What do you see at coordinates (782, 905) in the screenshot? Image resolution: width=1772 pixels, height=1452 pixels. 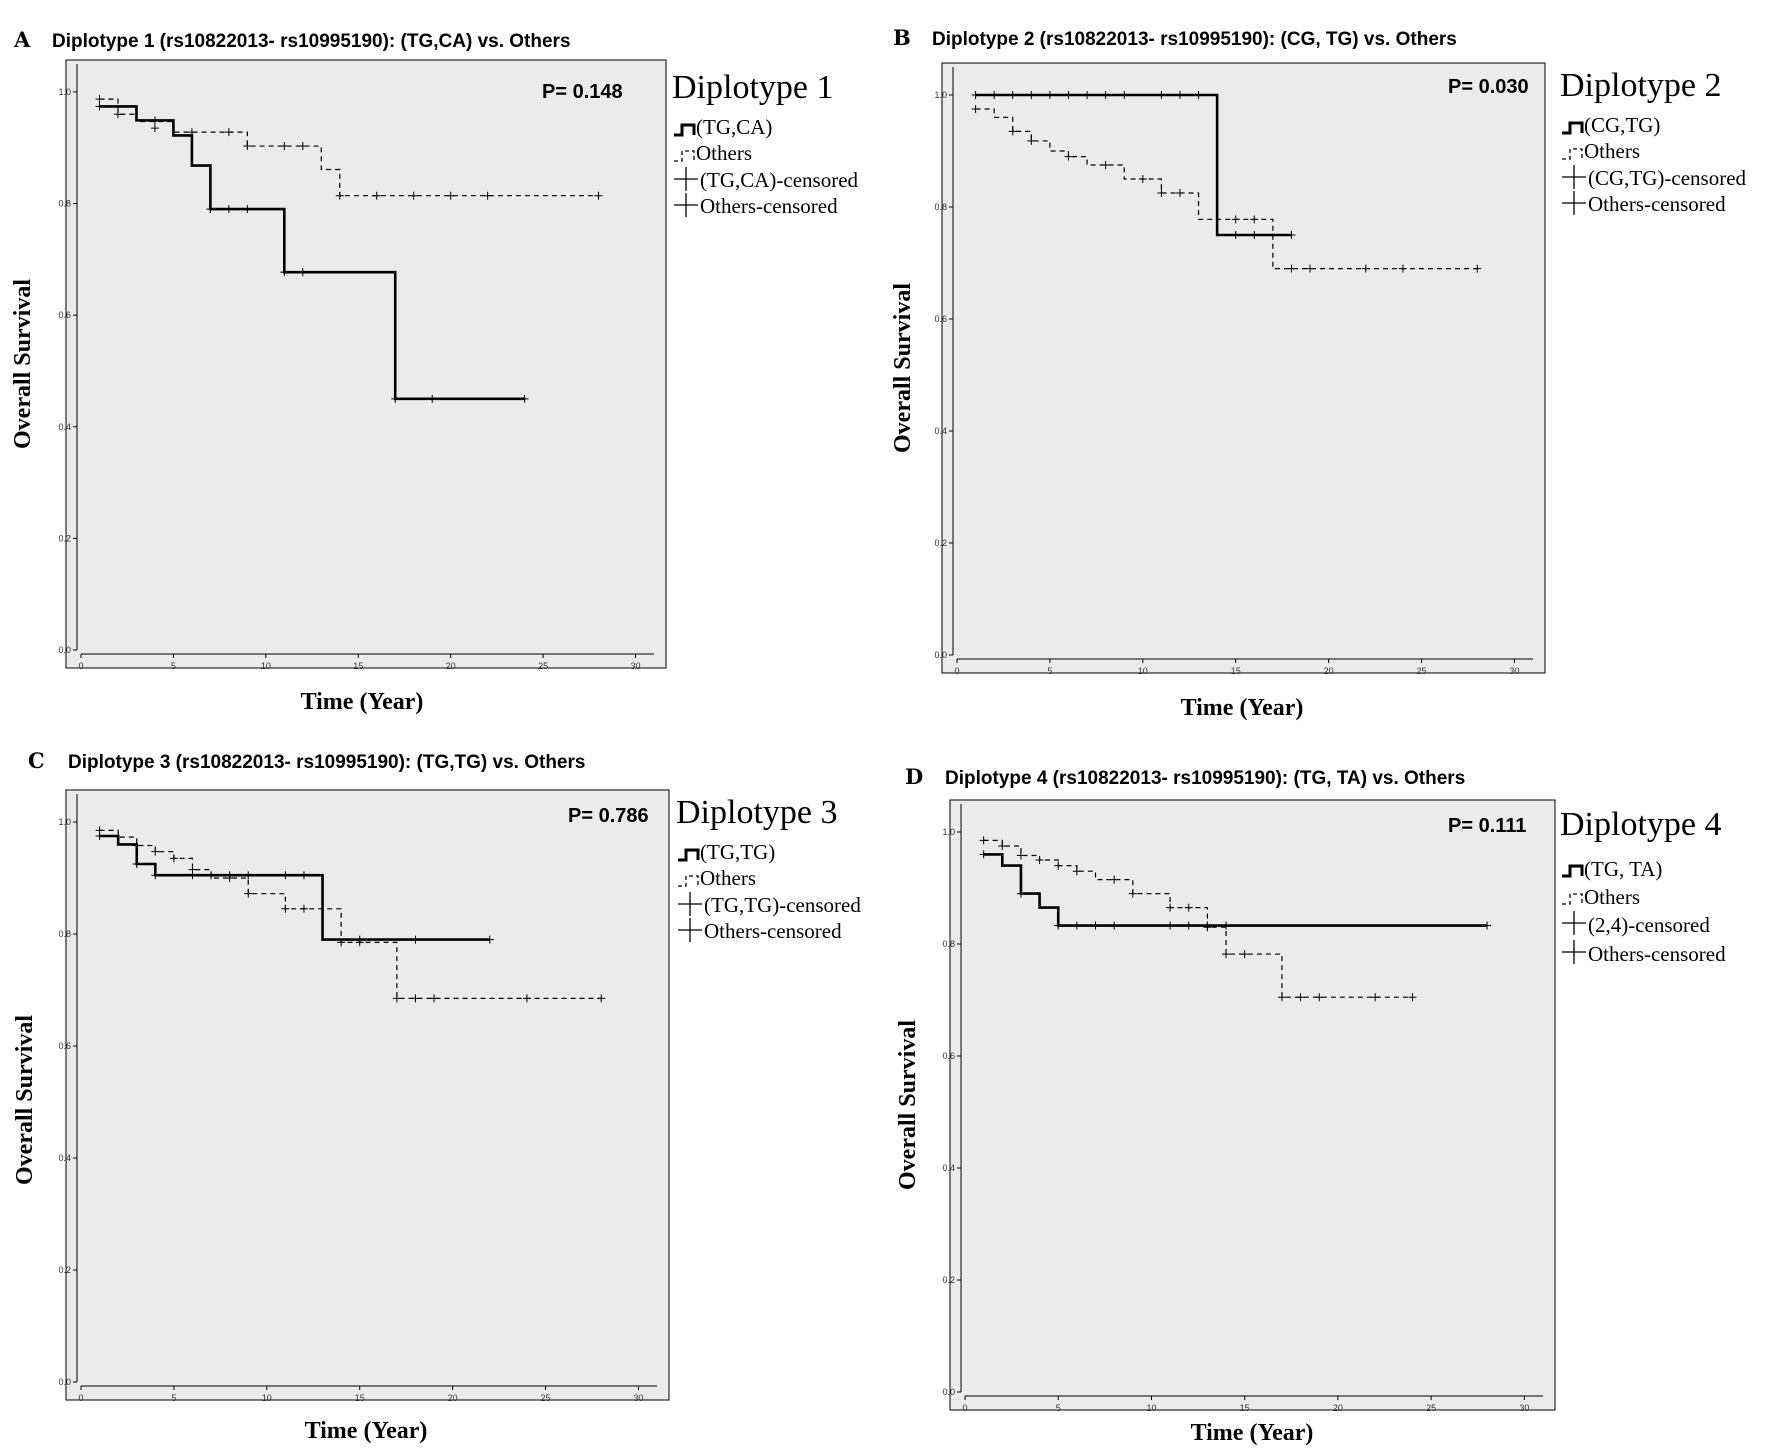 I see `legend-item: (TG,TG)-censored` at bounding box center [782, 905].